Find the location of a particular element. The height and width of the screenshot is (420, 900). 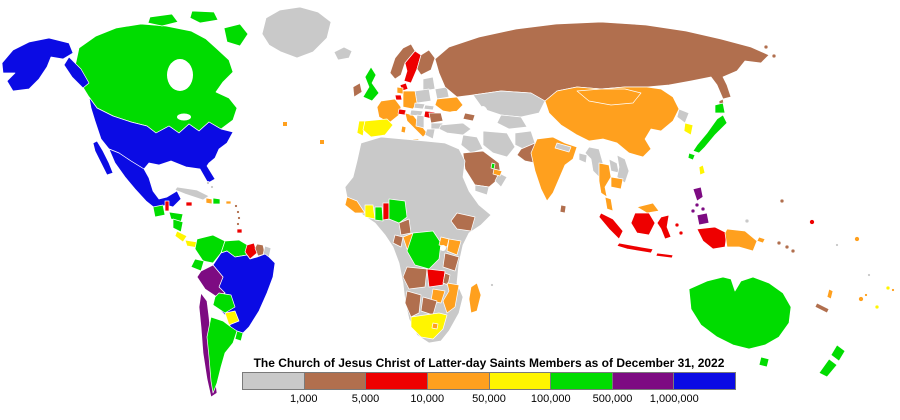

country-guinea-region is located at coordinates (355, 205).